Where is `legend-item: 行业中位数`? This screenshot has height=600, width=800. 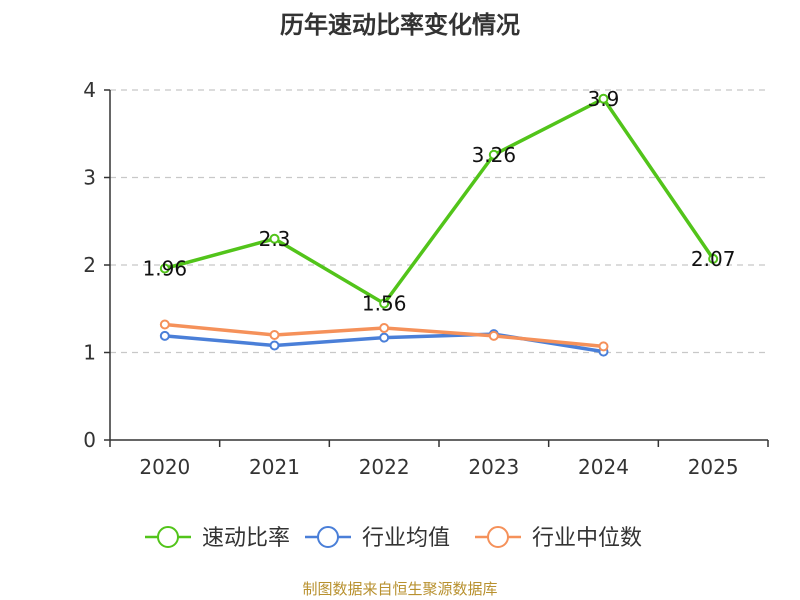 legend-item: 行业中位数 is located at coordinates (558, 538).